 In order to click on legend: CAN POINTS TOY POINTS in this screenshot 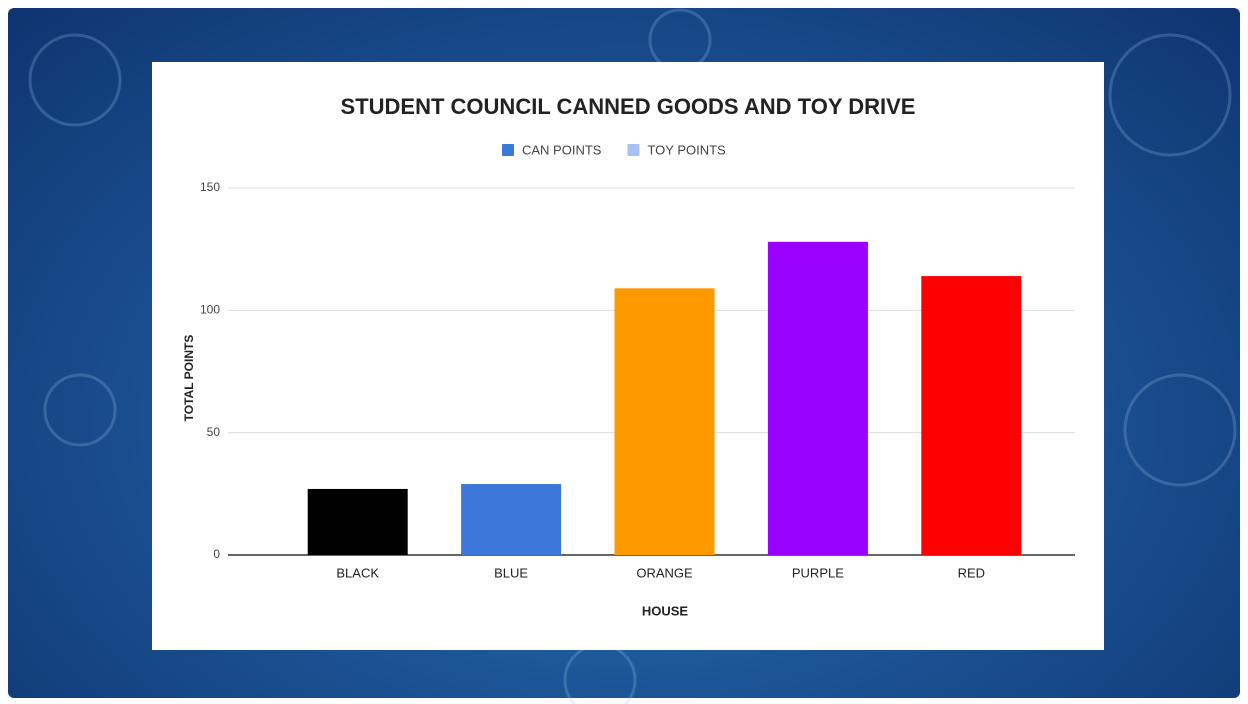, I will do `click(614, 149)`.